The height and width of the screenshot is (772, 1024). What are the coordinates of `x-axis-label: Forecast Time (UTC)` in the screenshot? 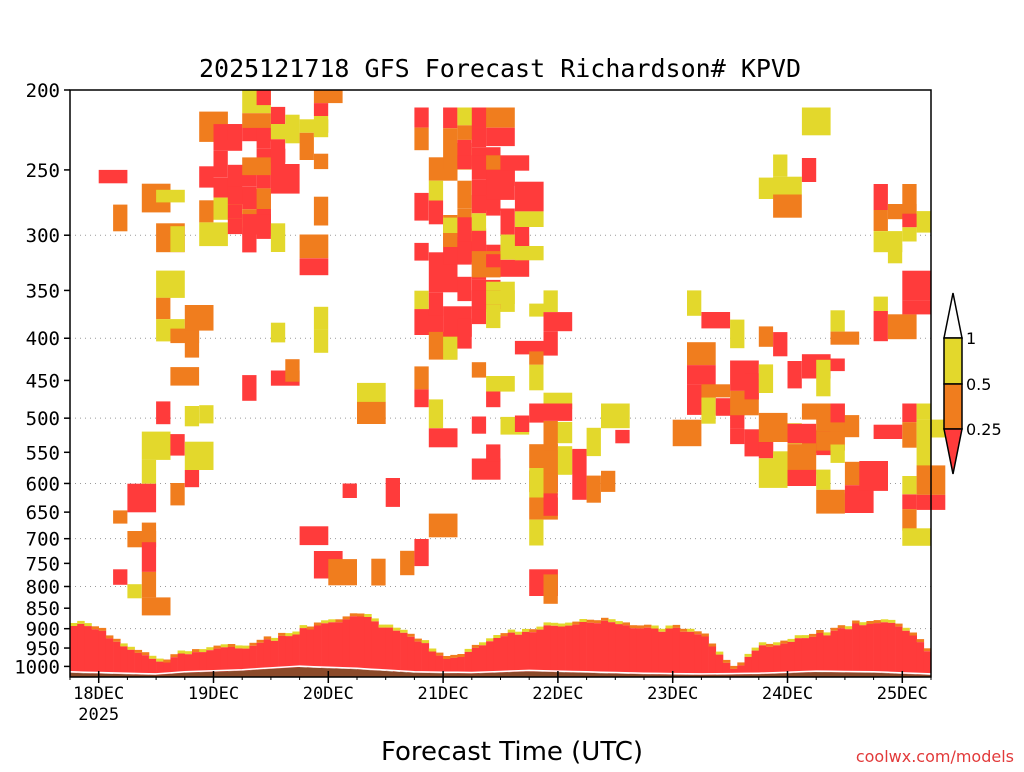 It's located at (512, 752).